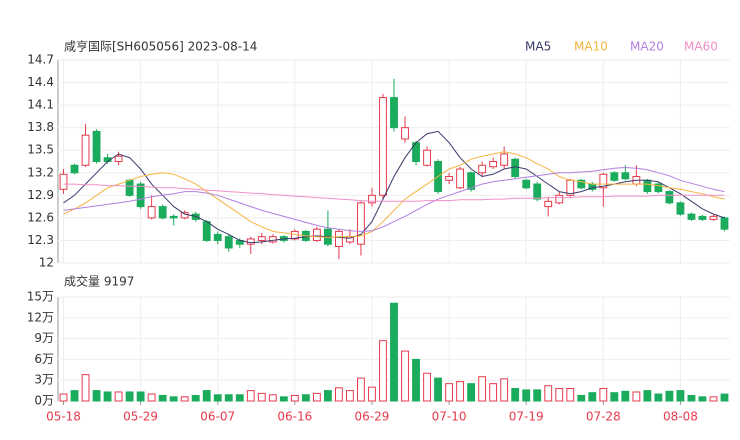 The image size is (740, 440). I want to click on y-tick-label: 12.3, so click(40, 240).